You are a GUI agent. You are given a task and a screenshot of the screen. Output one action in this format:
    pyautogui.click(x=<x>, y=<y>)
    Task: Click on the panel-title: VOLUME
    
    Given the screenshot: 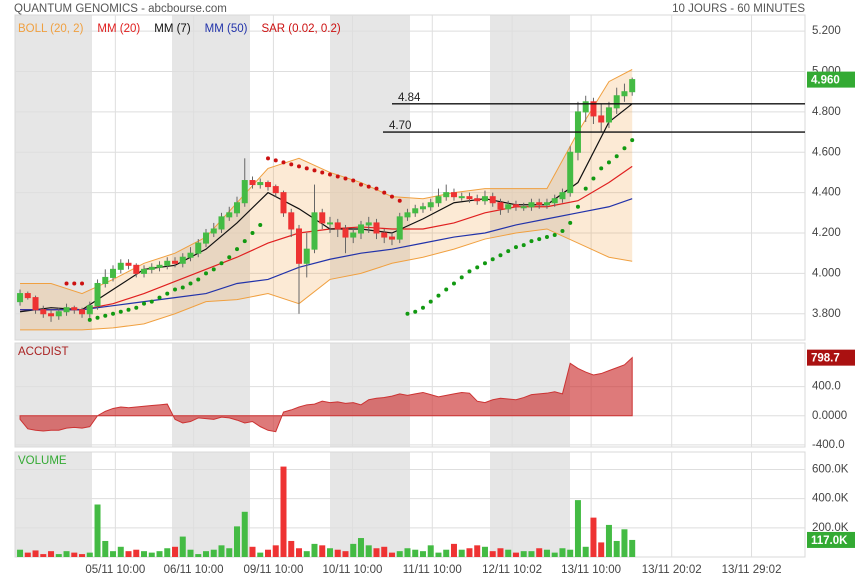 What is the action you would take?
    pyautogui.click(x=42, y=461)
    